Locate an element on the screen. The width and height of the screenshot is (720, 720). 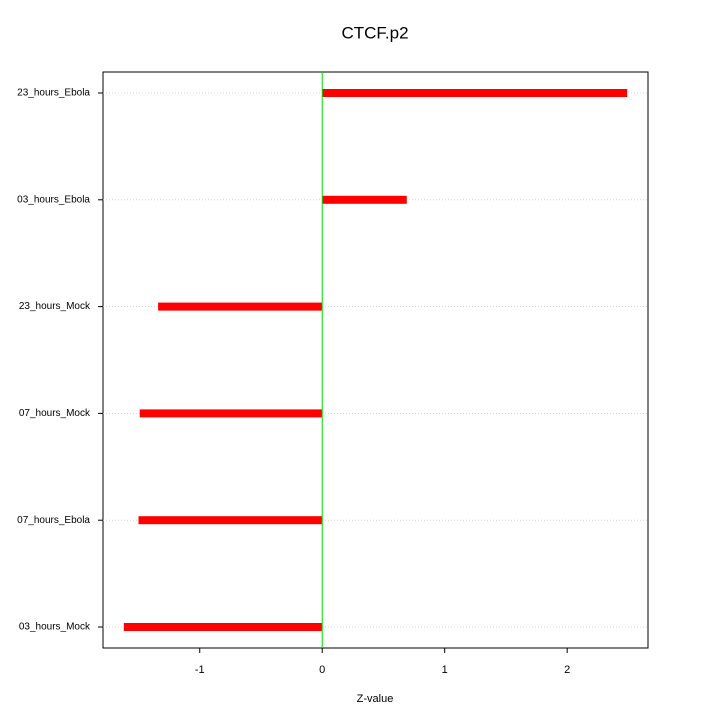
y-tick-label: 23_hours_Mock is located at coordinates (55, 306).